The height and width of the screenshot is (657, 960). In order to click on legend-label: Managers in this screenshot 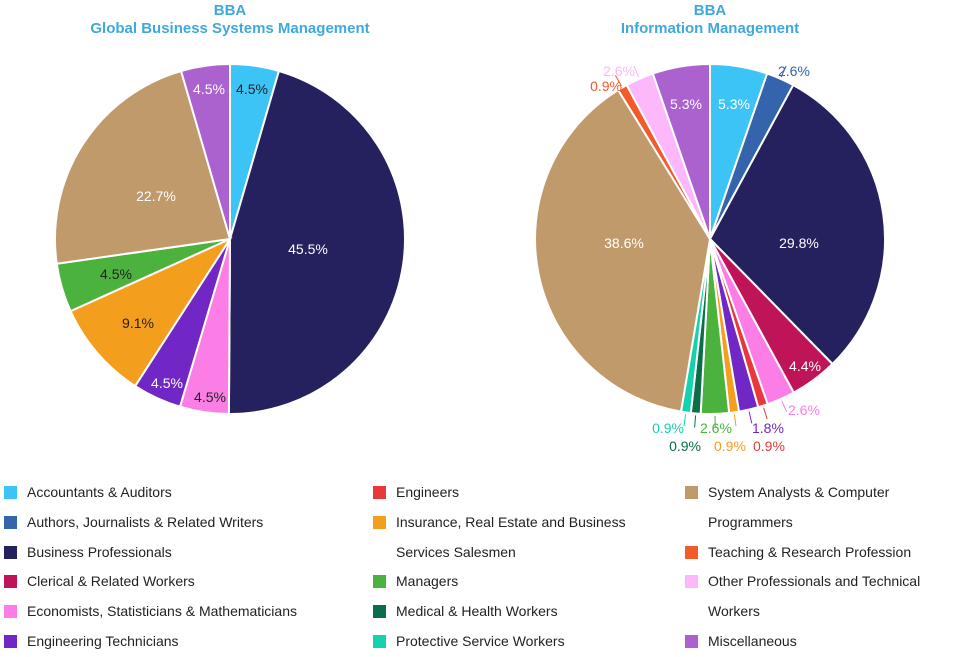, I will do `click(511, 582)`.